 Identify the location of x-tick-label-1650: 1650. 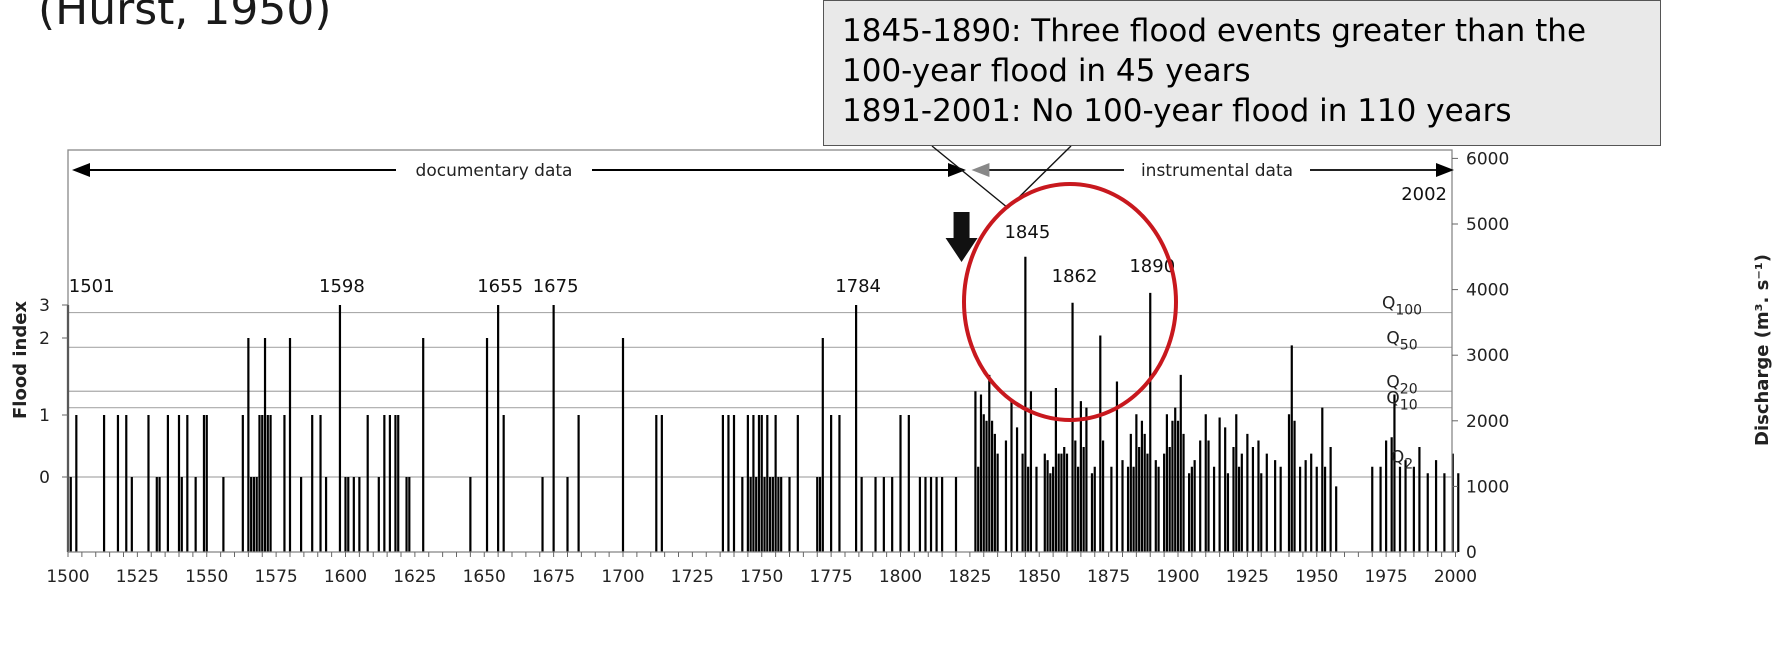
(484, 577).